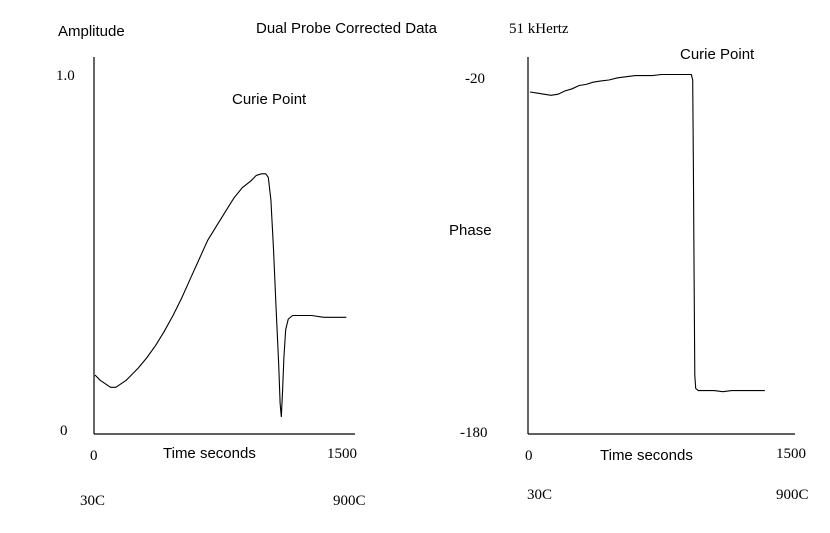  Describe the element at coordinates (91, 31) in the screenshot. I see `amplitude-ylabel: Amplitude` at that location.